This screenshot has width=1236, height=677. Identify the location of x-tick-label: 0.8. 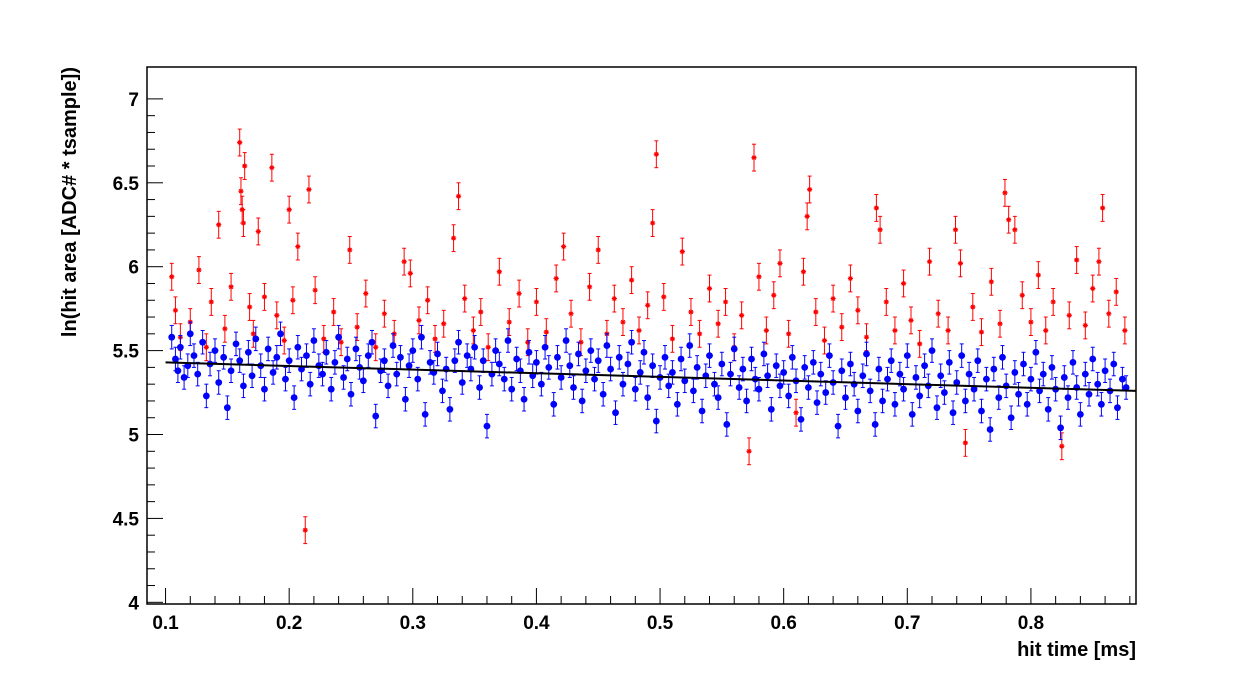
(1031, 623).